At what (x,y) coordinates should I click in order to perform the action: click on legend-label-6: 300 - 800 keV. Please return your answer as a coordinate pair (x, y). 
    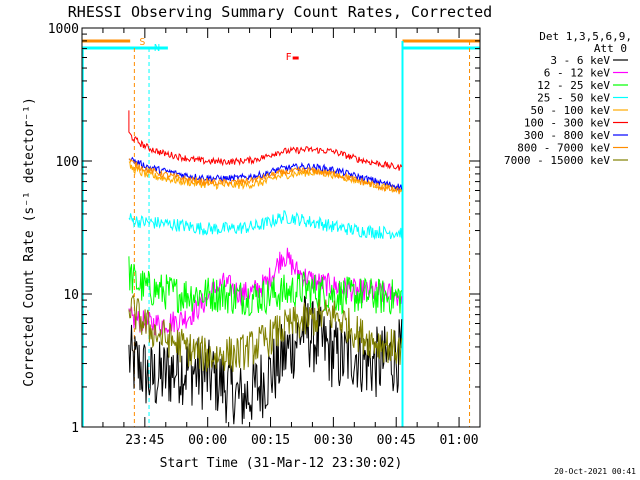
    Looking at the image, I should click on (567, 135).